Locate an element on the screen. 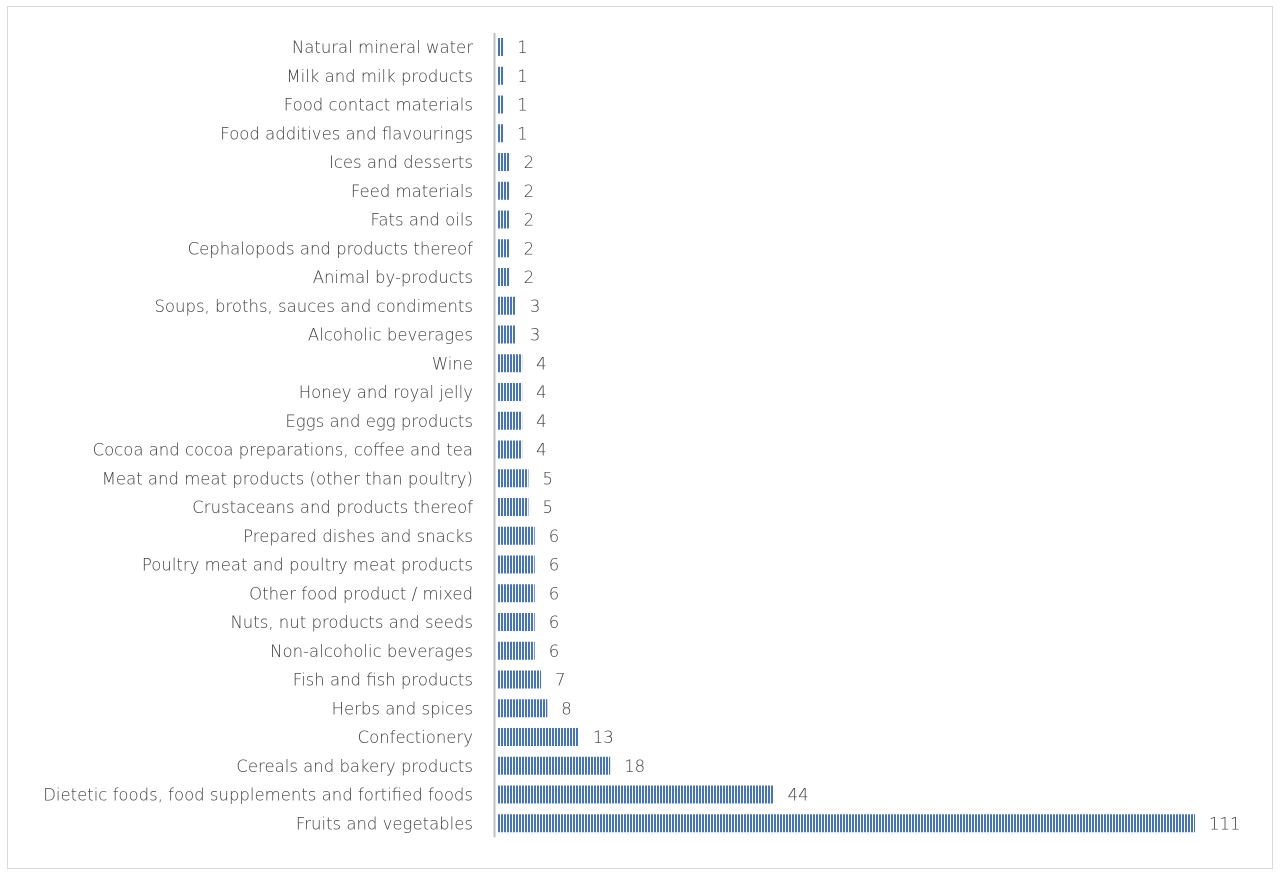 The width and height of the screenshot is (1281, 872). category-label: Cereals and bakery products is located at coordinates (354, 766).